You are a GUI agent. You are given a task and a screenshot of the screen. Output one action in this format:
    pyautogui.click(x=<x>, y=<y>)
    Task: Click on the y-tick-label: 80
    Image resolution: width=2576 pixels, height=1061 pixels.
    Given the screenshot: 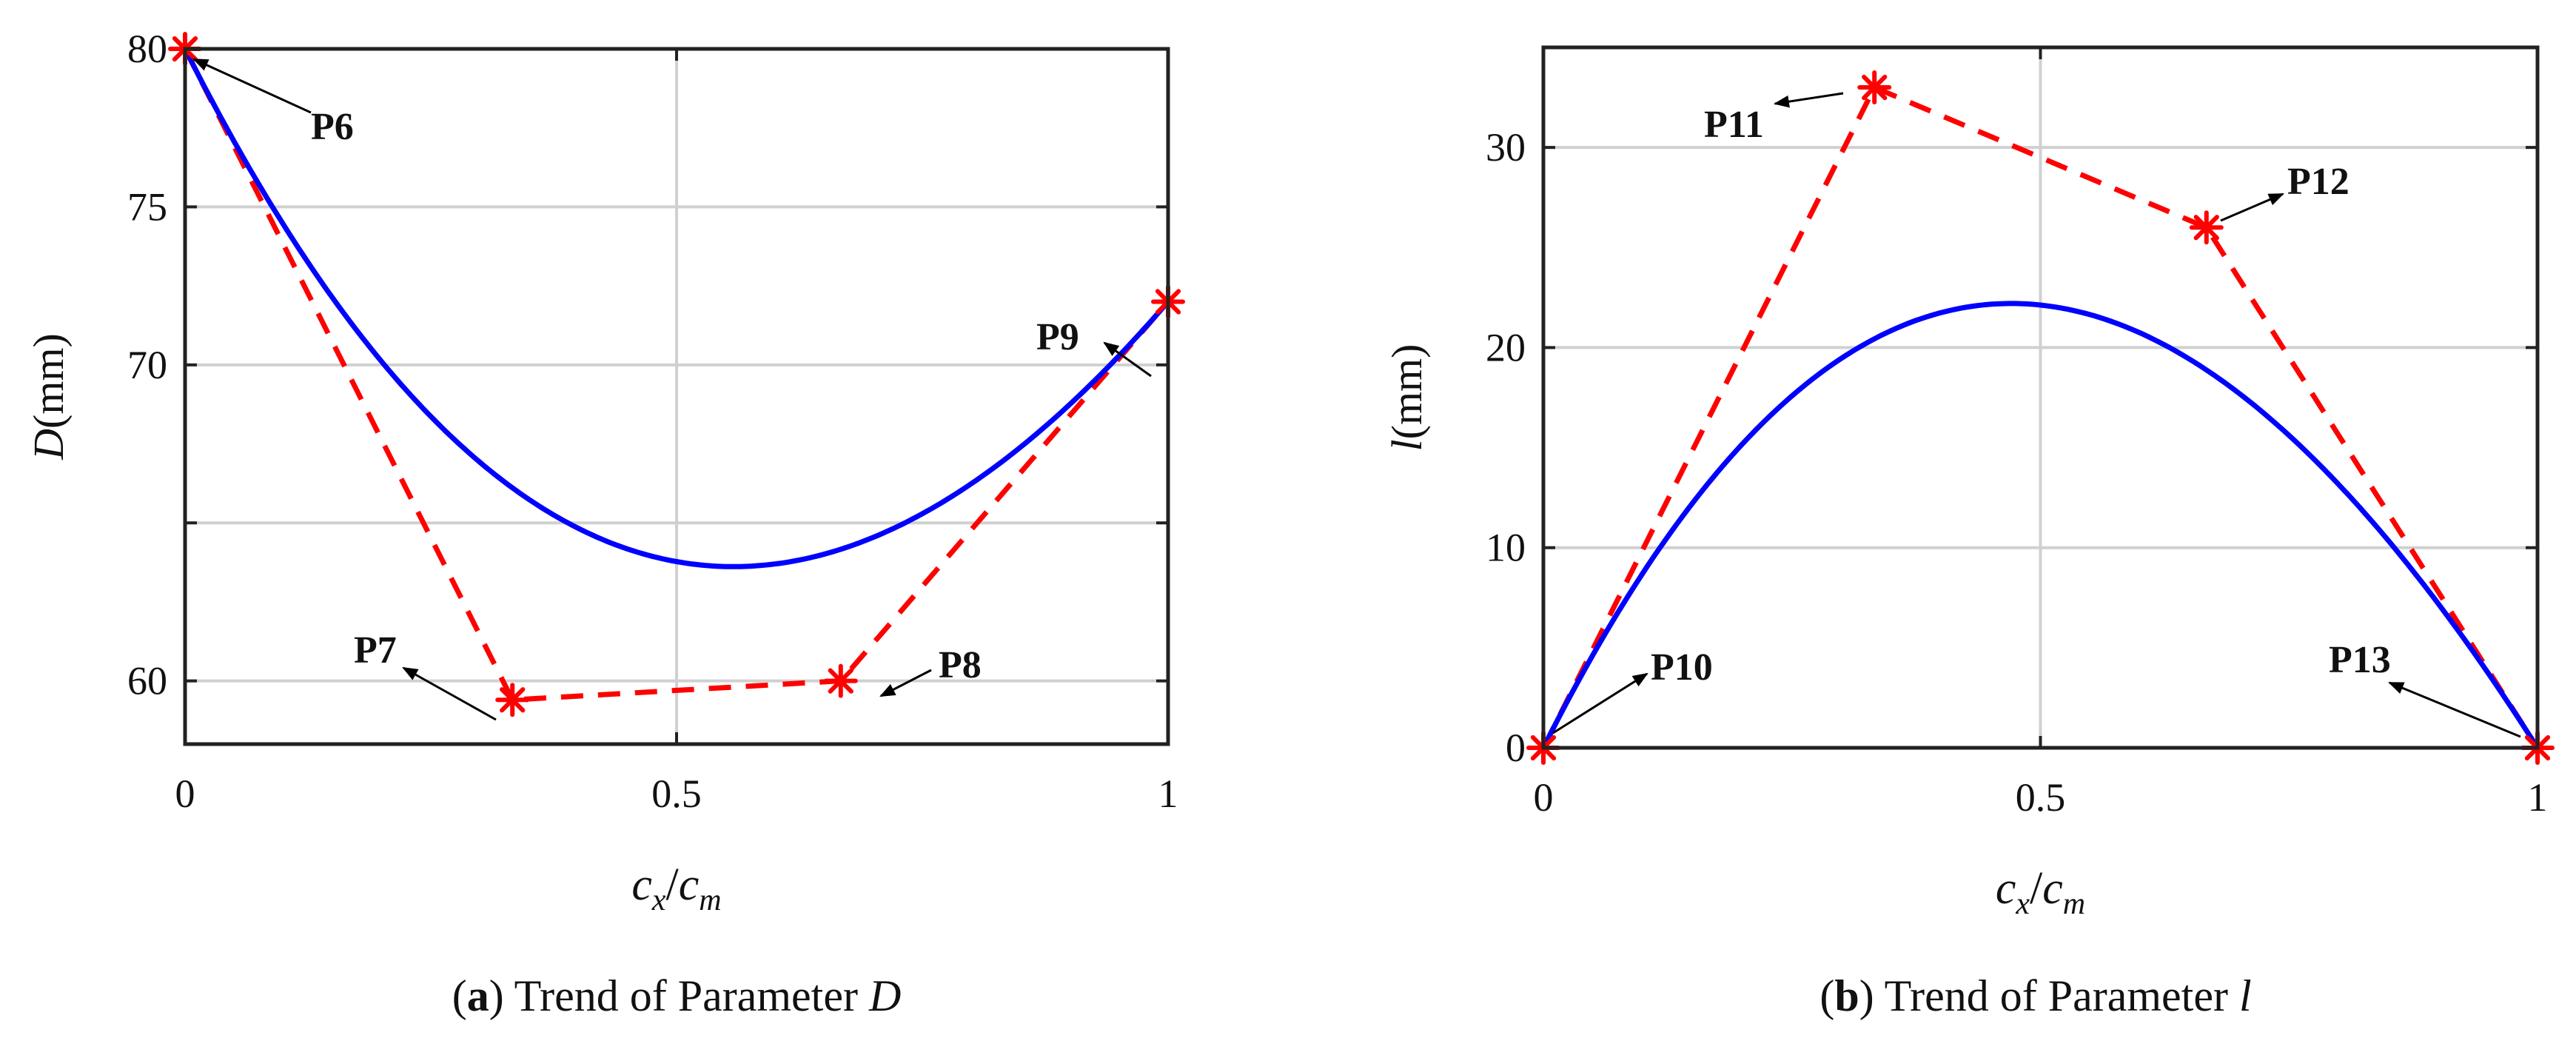 What is the action you would take?
    pyautogui.click(x=147, y=49)
    